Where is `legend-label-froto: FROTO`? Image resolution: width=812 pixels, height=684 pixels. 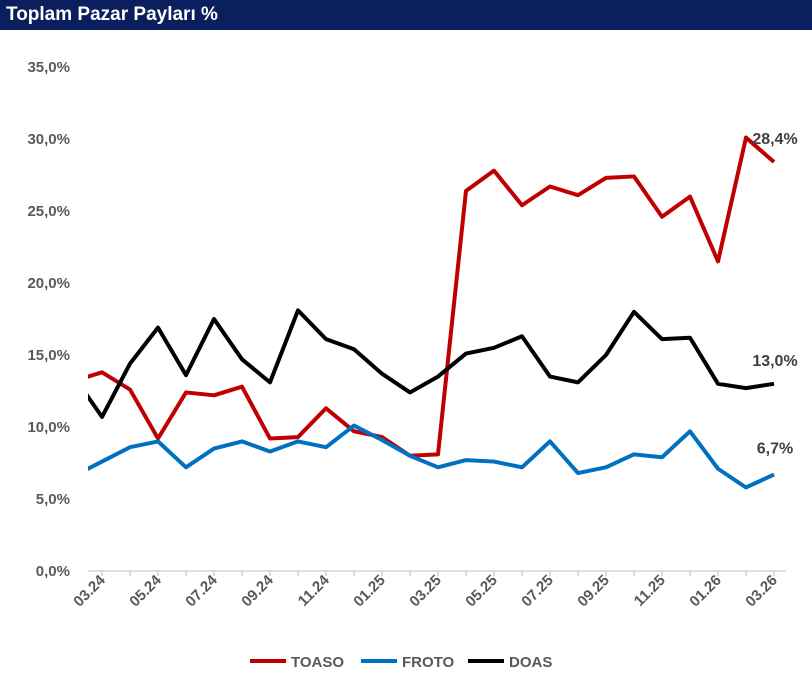 legend-label-froto: FROTO is located at coordinates (428, 662).